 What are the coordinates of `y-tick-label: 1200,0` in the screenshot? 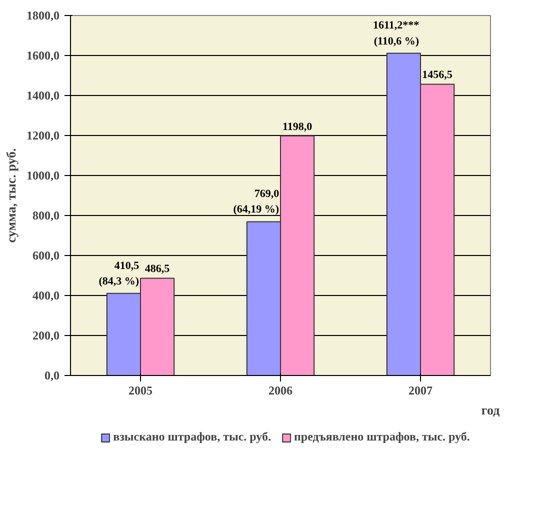 It's located at (43, 135).